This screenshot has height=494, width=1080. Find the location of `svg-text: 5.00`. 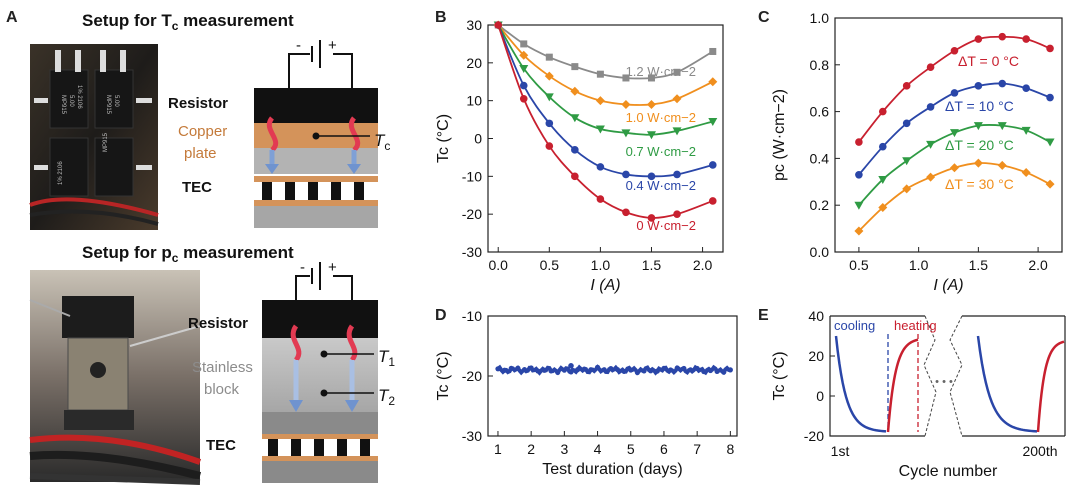

svg-text: 5.00 is located at coordinates (116, 101).